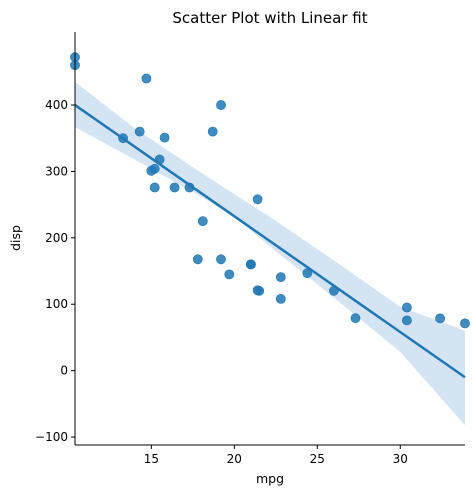 The height and width of the screenshot is (496, 474). Describe the element at coordinates (151, 459) in the screenshot. I see `x-tick-label: 15` at that location.